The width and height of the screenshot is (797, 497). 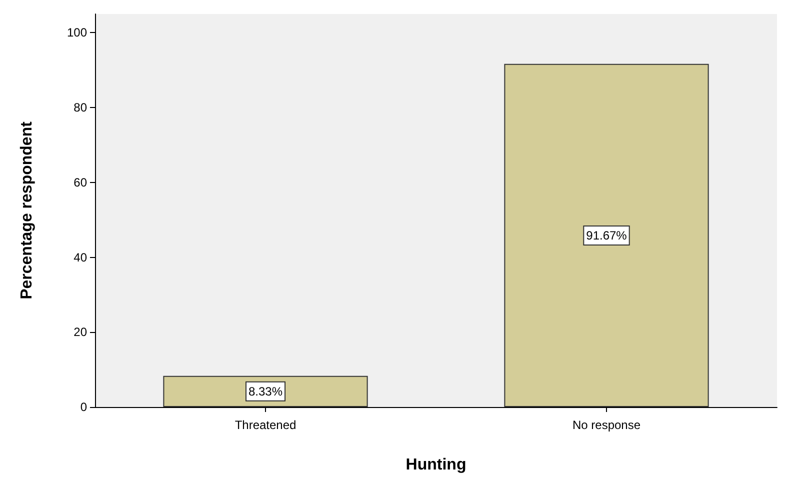 I want to click on y-tick-label: 20, so click(x=81, y=332).